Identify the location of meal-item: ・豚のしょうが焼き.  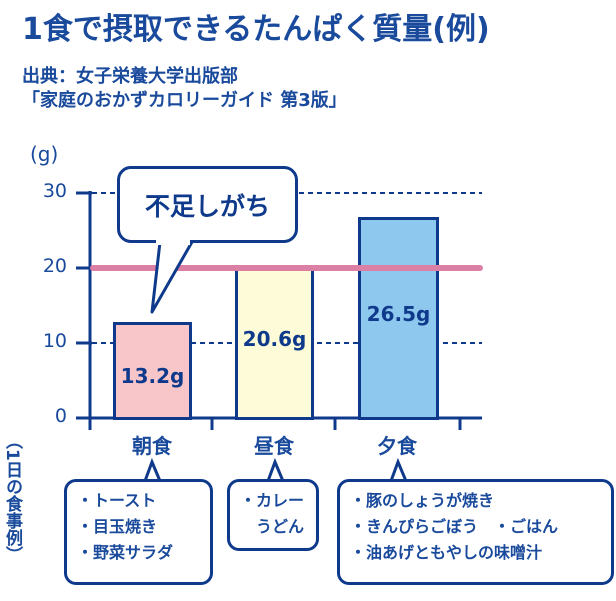
(422, 500).